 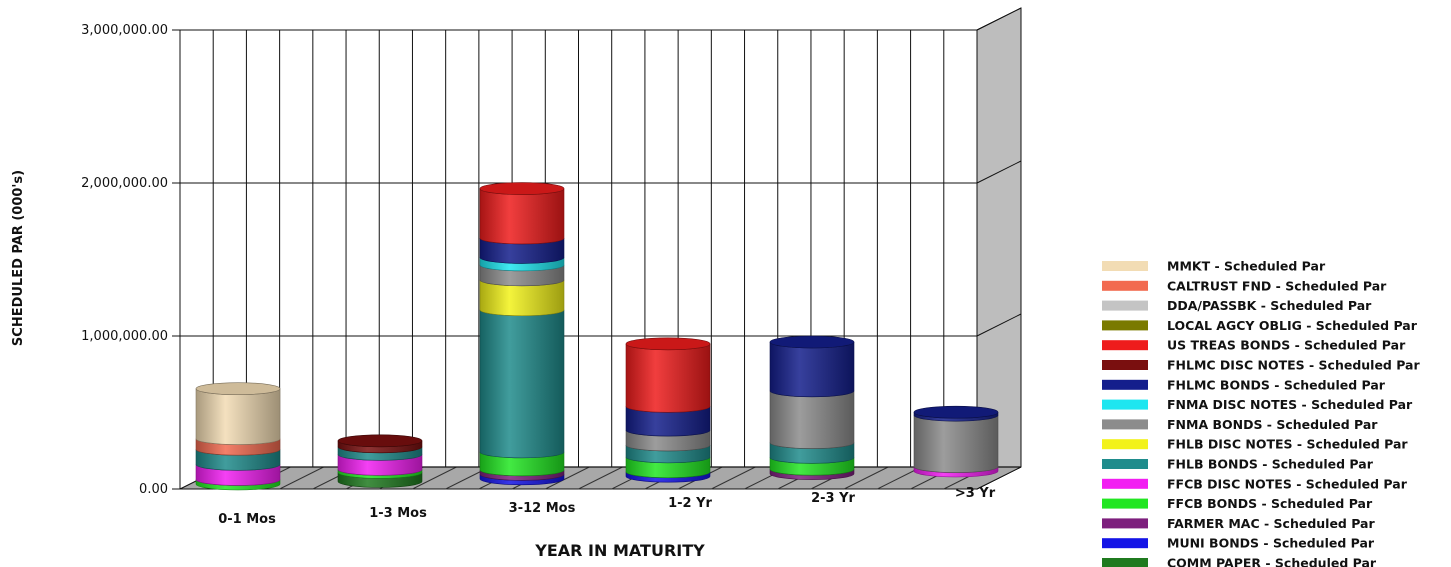 What do you see at coordinates (18, 258) in the screenshot?
I see `y-axis-label: SCHEDULED PAR (000's)` at bounding box center [18, 258].